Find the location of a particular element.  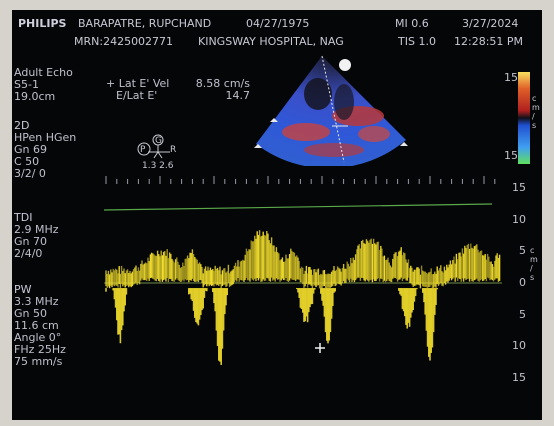

velocity-tick-label: 0 is located at coordinates (522, 282).